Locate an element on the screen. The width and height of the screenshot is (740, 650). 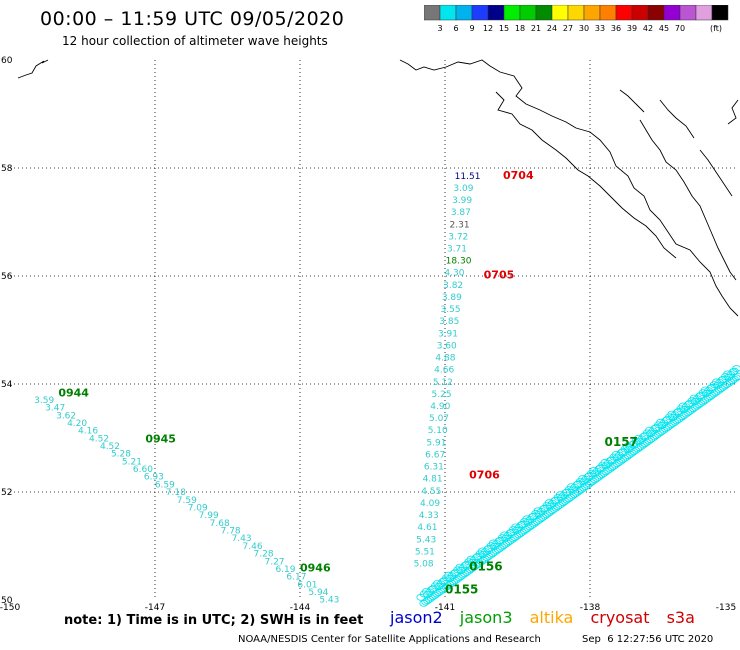
swh-value: 3.62 is located at coordinates (66, 416).